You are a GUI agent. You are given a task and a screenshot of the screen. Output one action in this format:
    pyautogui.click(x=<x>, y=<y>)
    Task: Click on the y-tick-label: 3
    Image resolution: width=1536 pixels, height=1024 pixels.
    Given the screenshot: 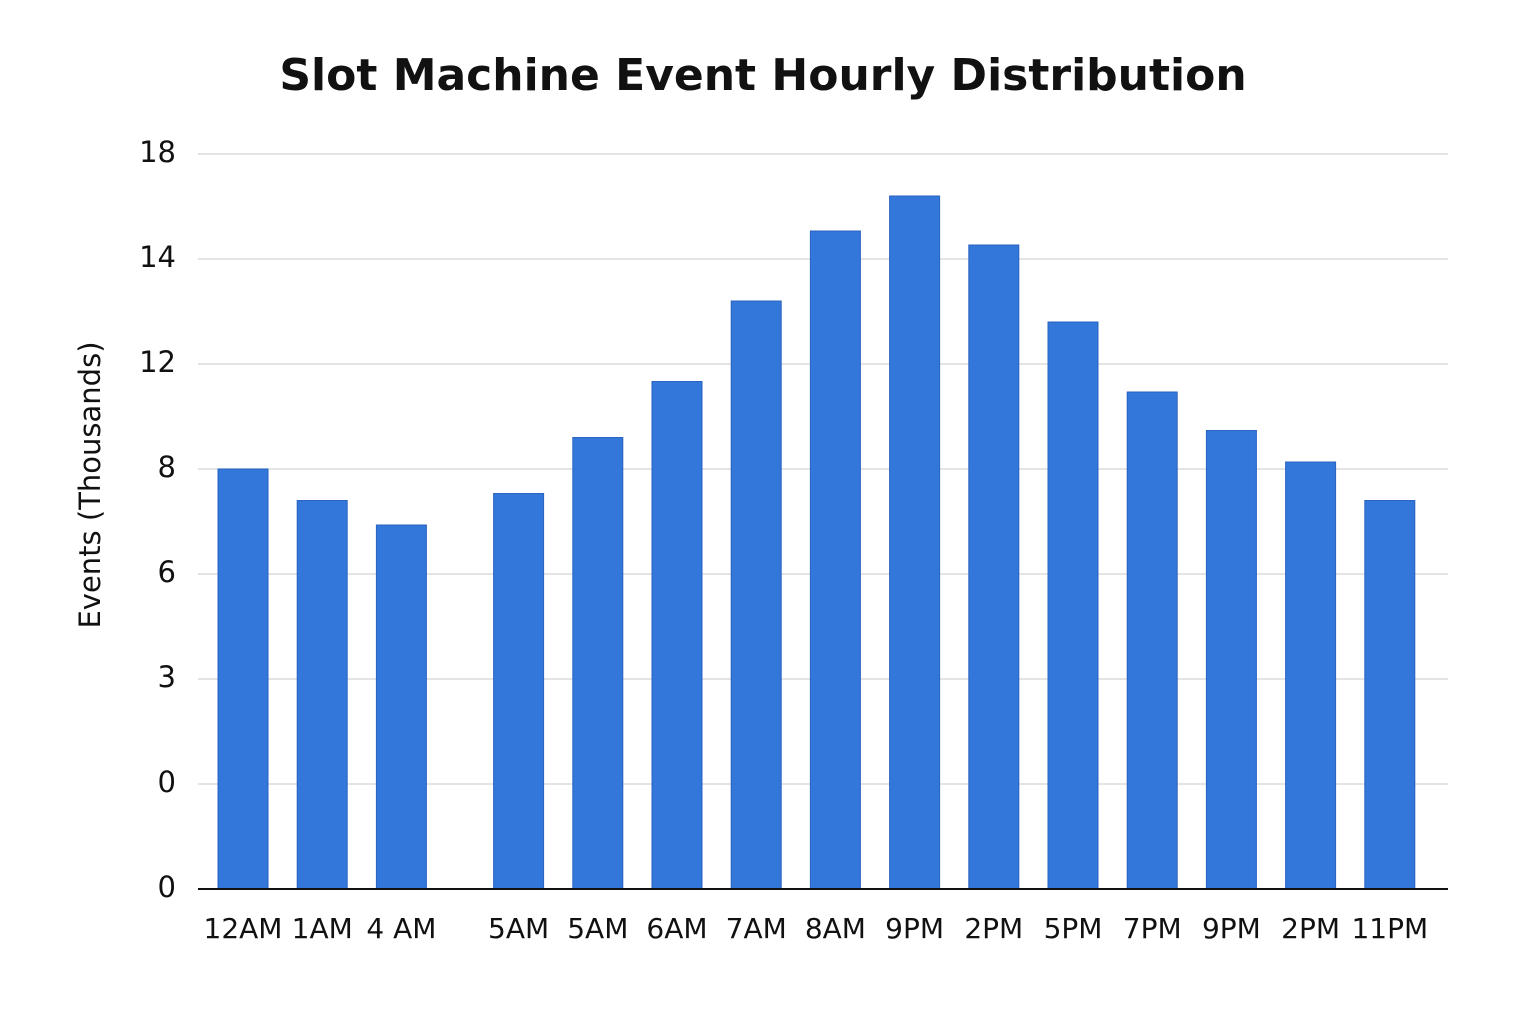 What is the action you would take?
    pyautogui.click(x=167, y=677)
    